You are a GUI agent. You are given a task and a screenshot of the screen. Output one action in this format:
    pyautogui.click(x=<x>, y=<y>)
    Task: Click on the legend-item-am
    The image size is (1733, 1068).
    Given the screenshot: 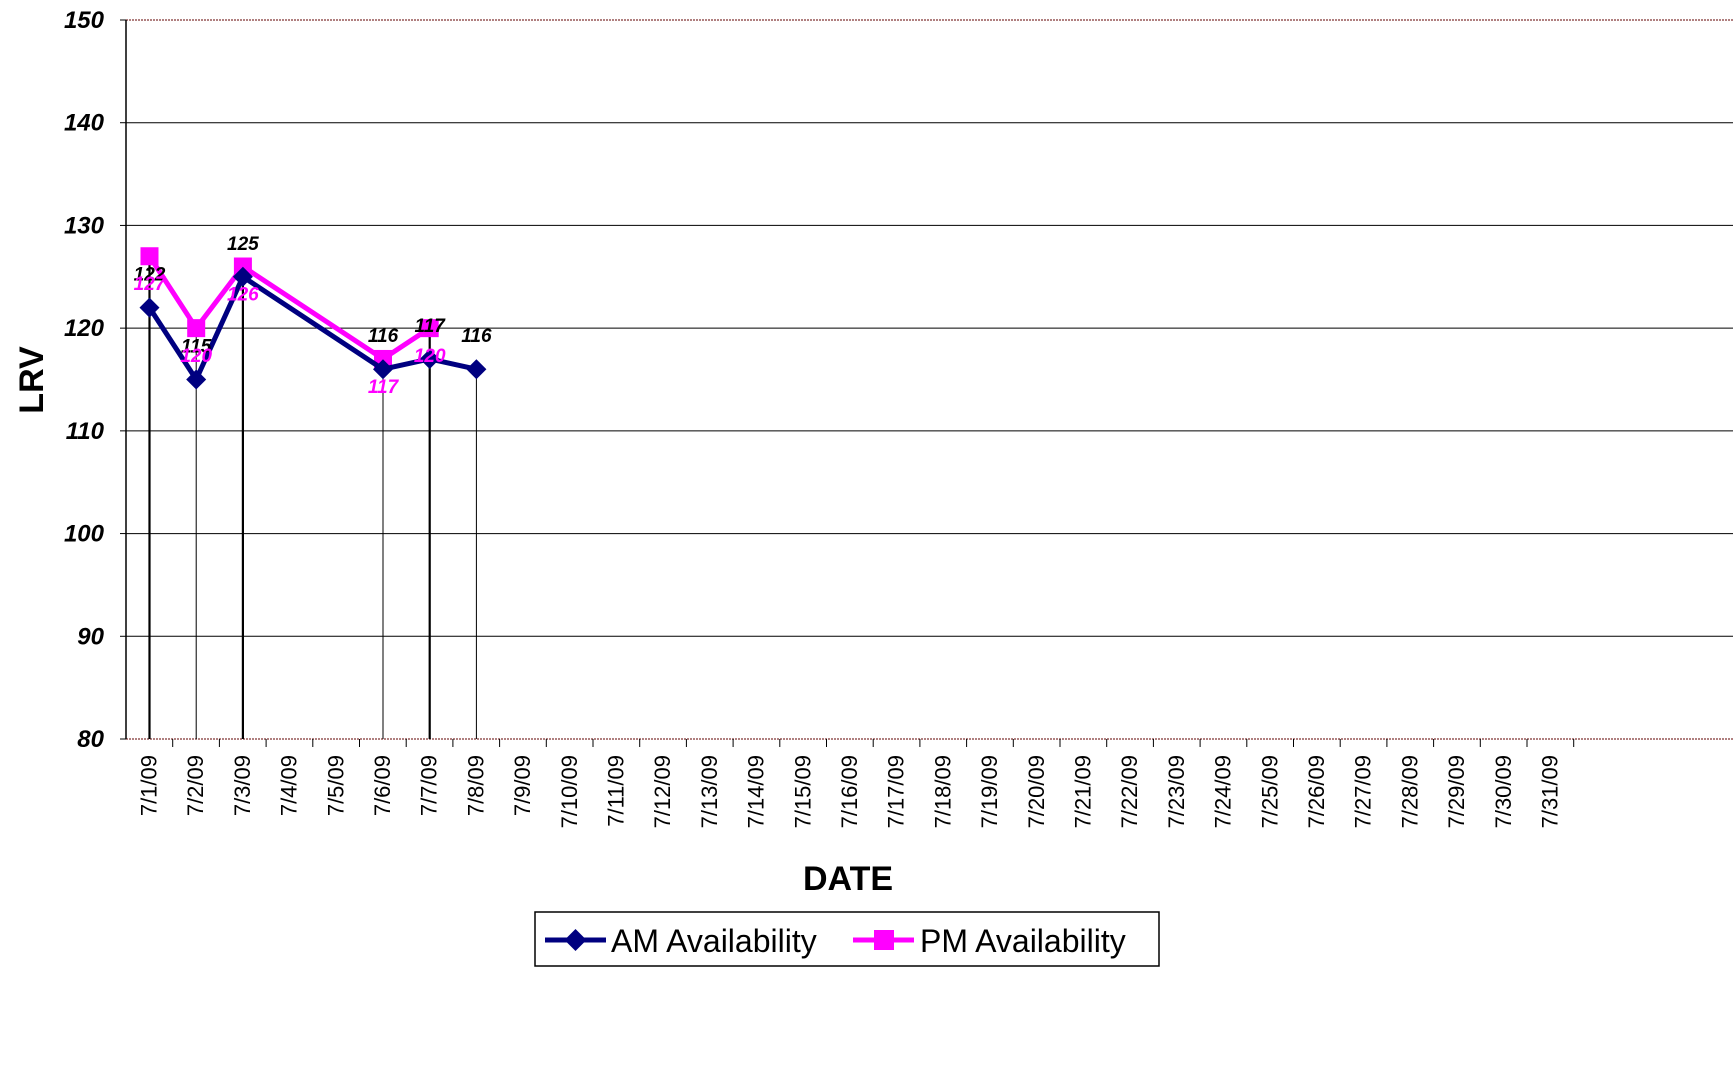 What is the action you would take?
    pyautogui.click(x=575, y=940)
    